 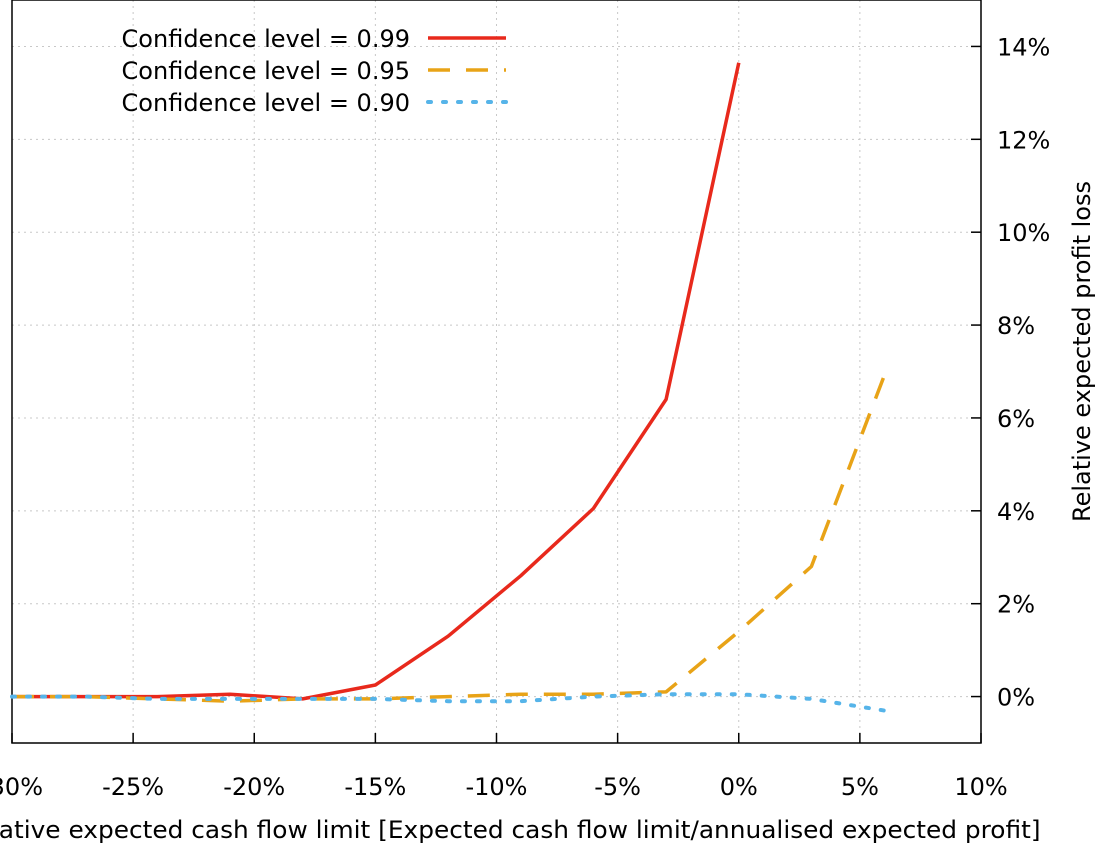 What do you see at coordinates (254, 787) in the screenshot?
I see `x-tick-label: -20%` at bounding box center [254, 787].